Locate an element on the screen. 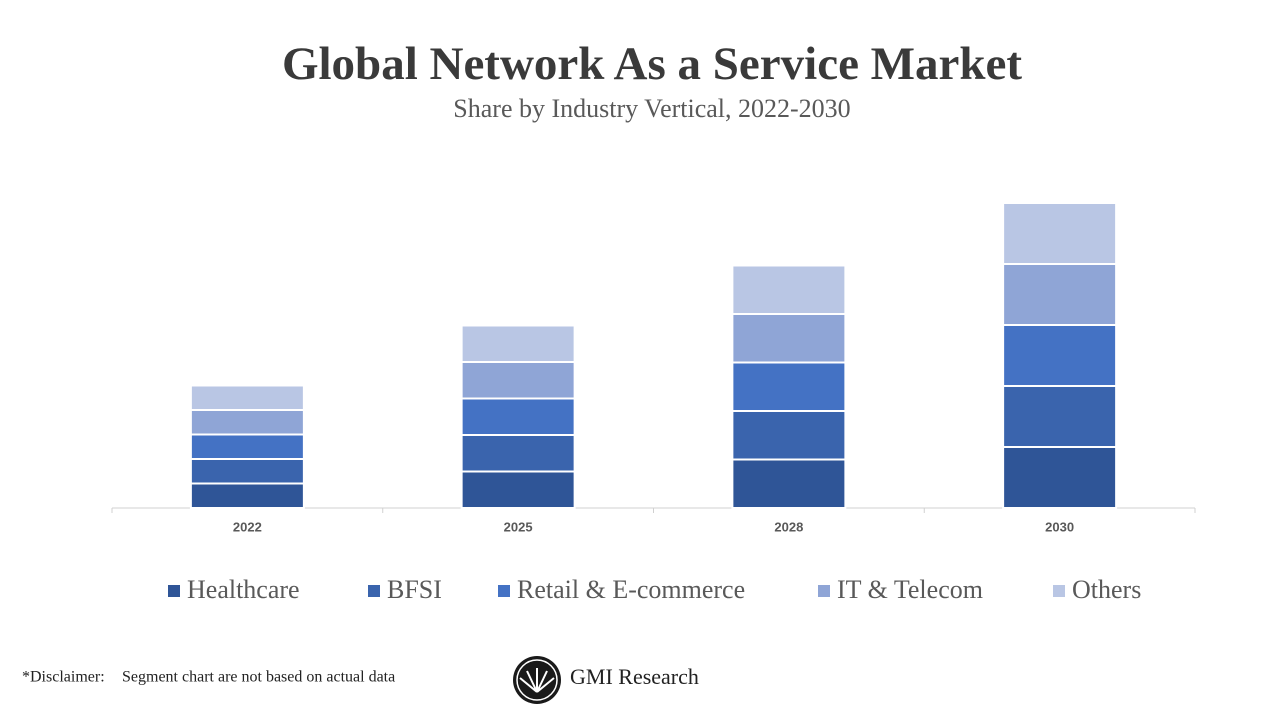 The height and width of the screenshot is (720, 1280). x-tick-label: 2025 is located at coordinates (518, 526).